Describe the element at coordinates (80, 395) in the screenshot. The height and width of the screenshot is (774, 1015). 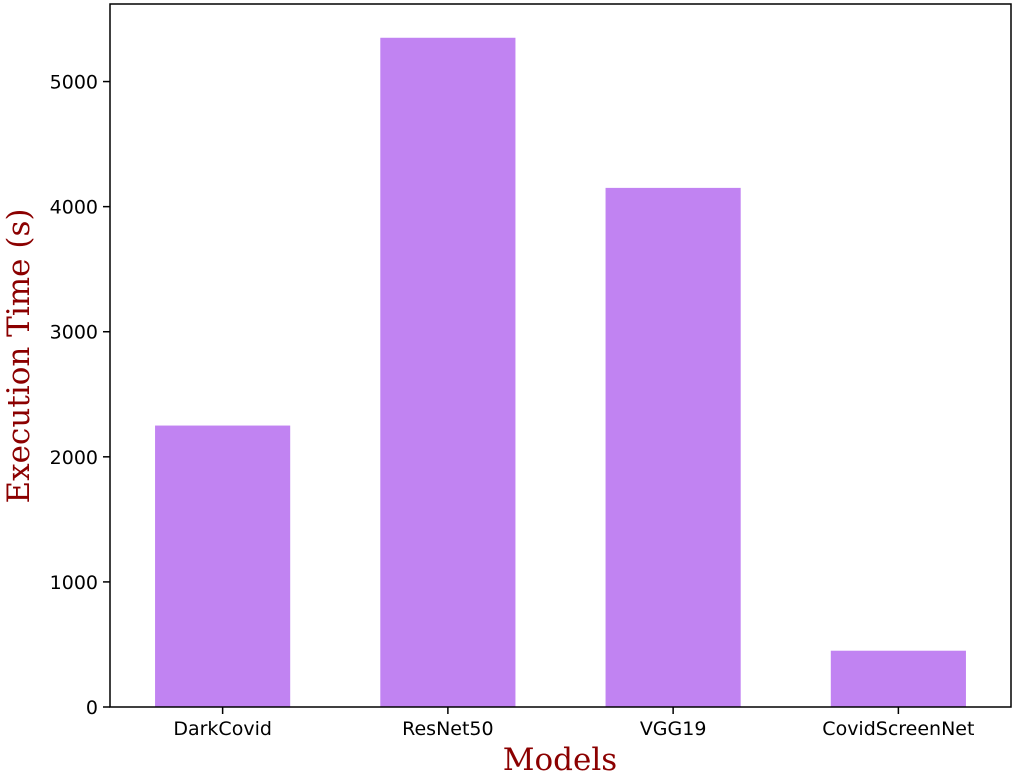
I see `y-ticks: 0 1000 2000 3000 4000 5000` at that location.